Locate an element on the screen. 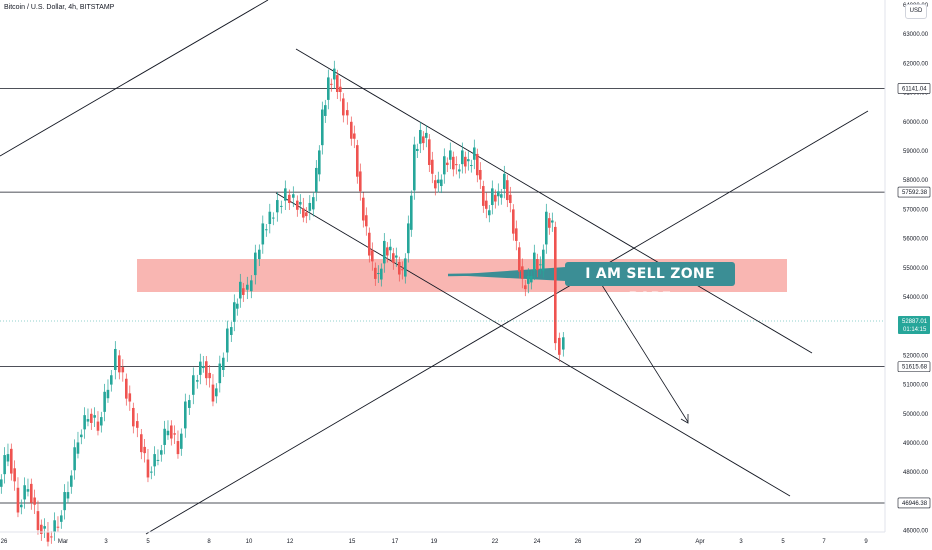 The image size is (932, 550). level-price-tag is located at coordinates (914, 366).